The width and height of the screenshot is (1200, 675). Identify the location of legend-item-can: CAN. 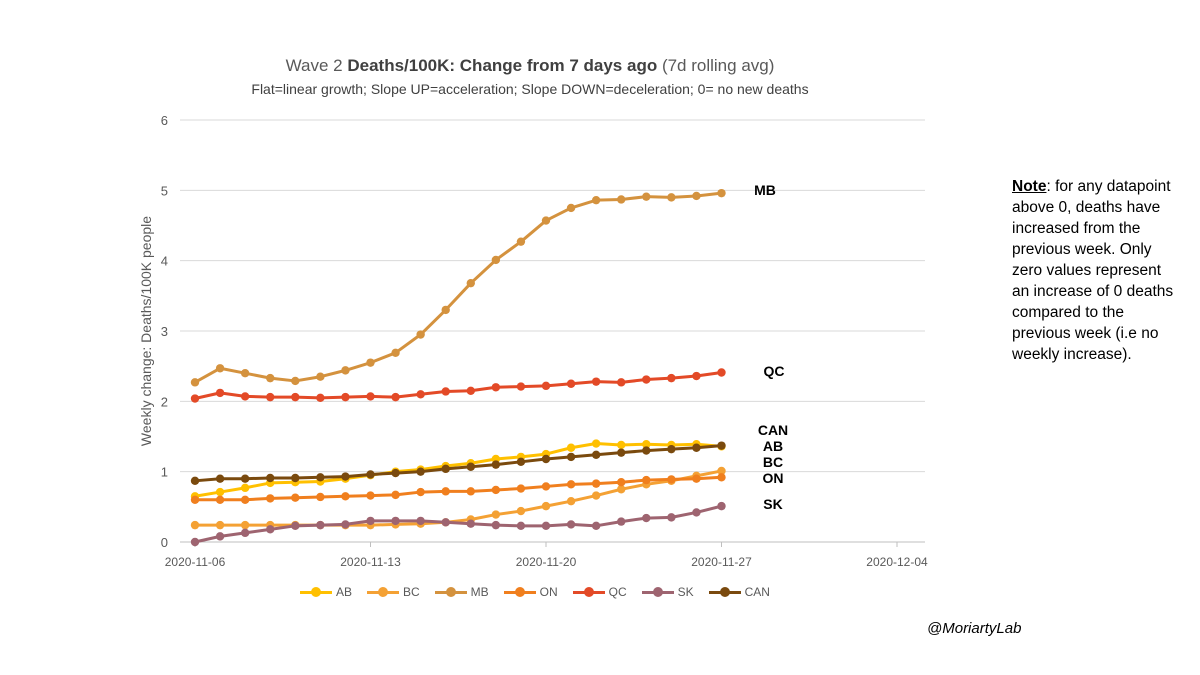
(739, 592).